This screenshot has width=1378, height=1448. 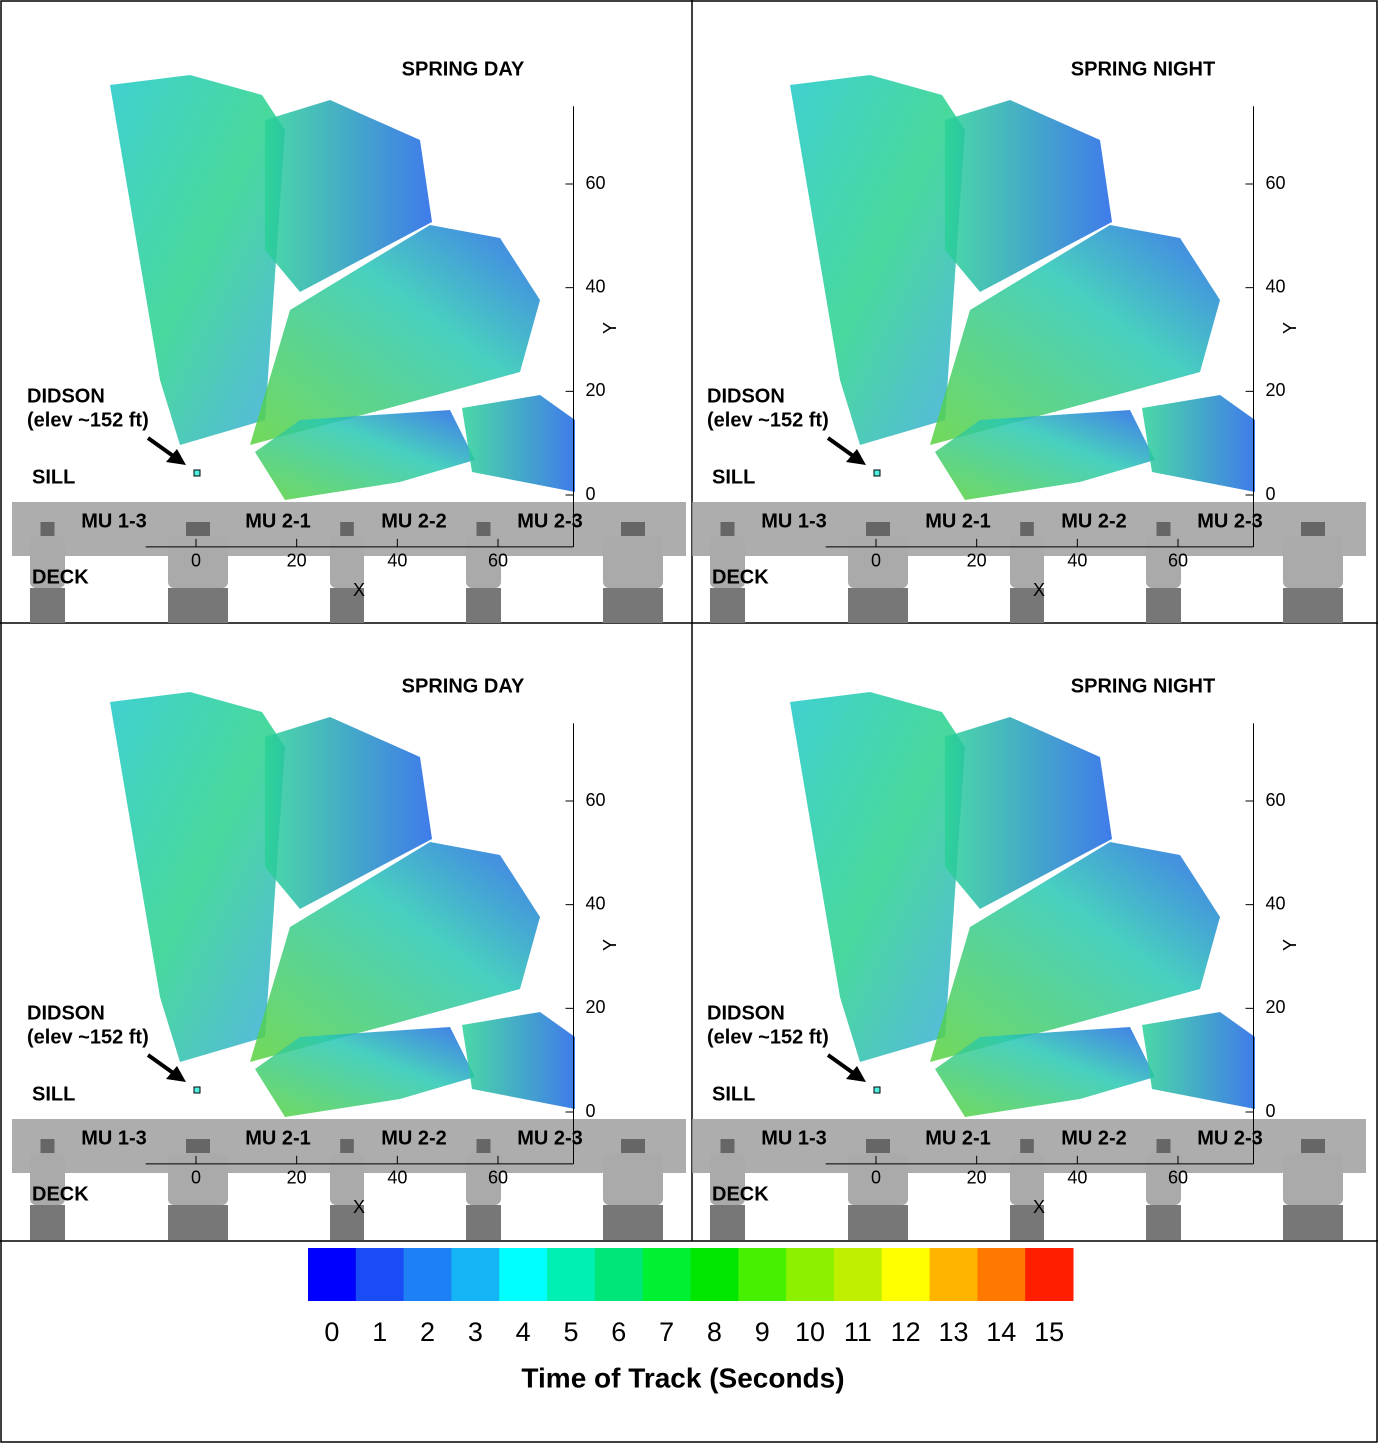 What do you see at coordinates (1143, 686) in the screenshot?
I see `panel-title: SPRING NIGHT` at bounding box center [1143, 686].